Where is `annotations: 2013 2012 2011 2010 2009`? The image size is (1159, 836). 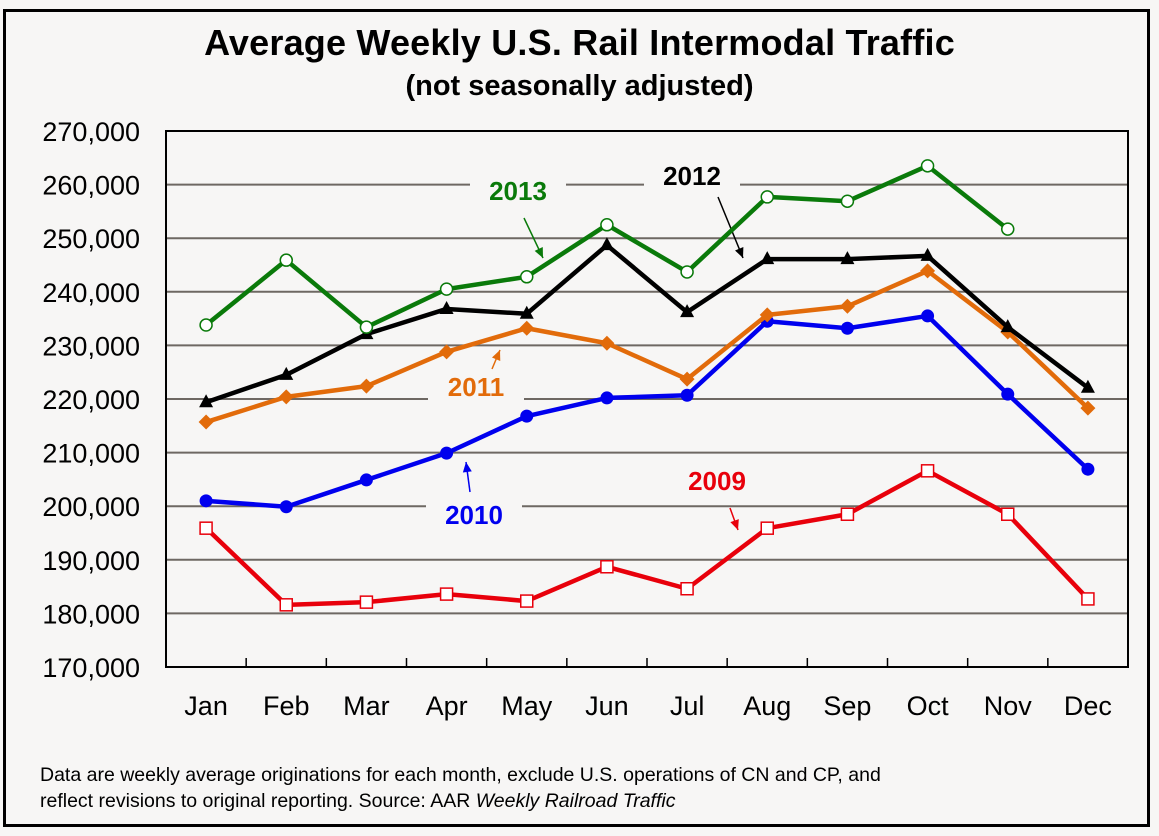
annotations: 2013 2012 2011 2010 2009 is located at coordinates (595, 344).